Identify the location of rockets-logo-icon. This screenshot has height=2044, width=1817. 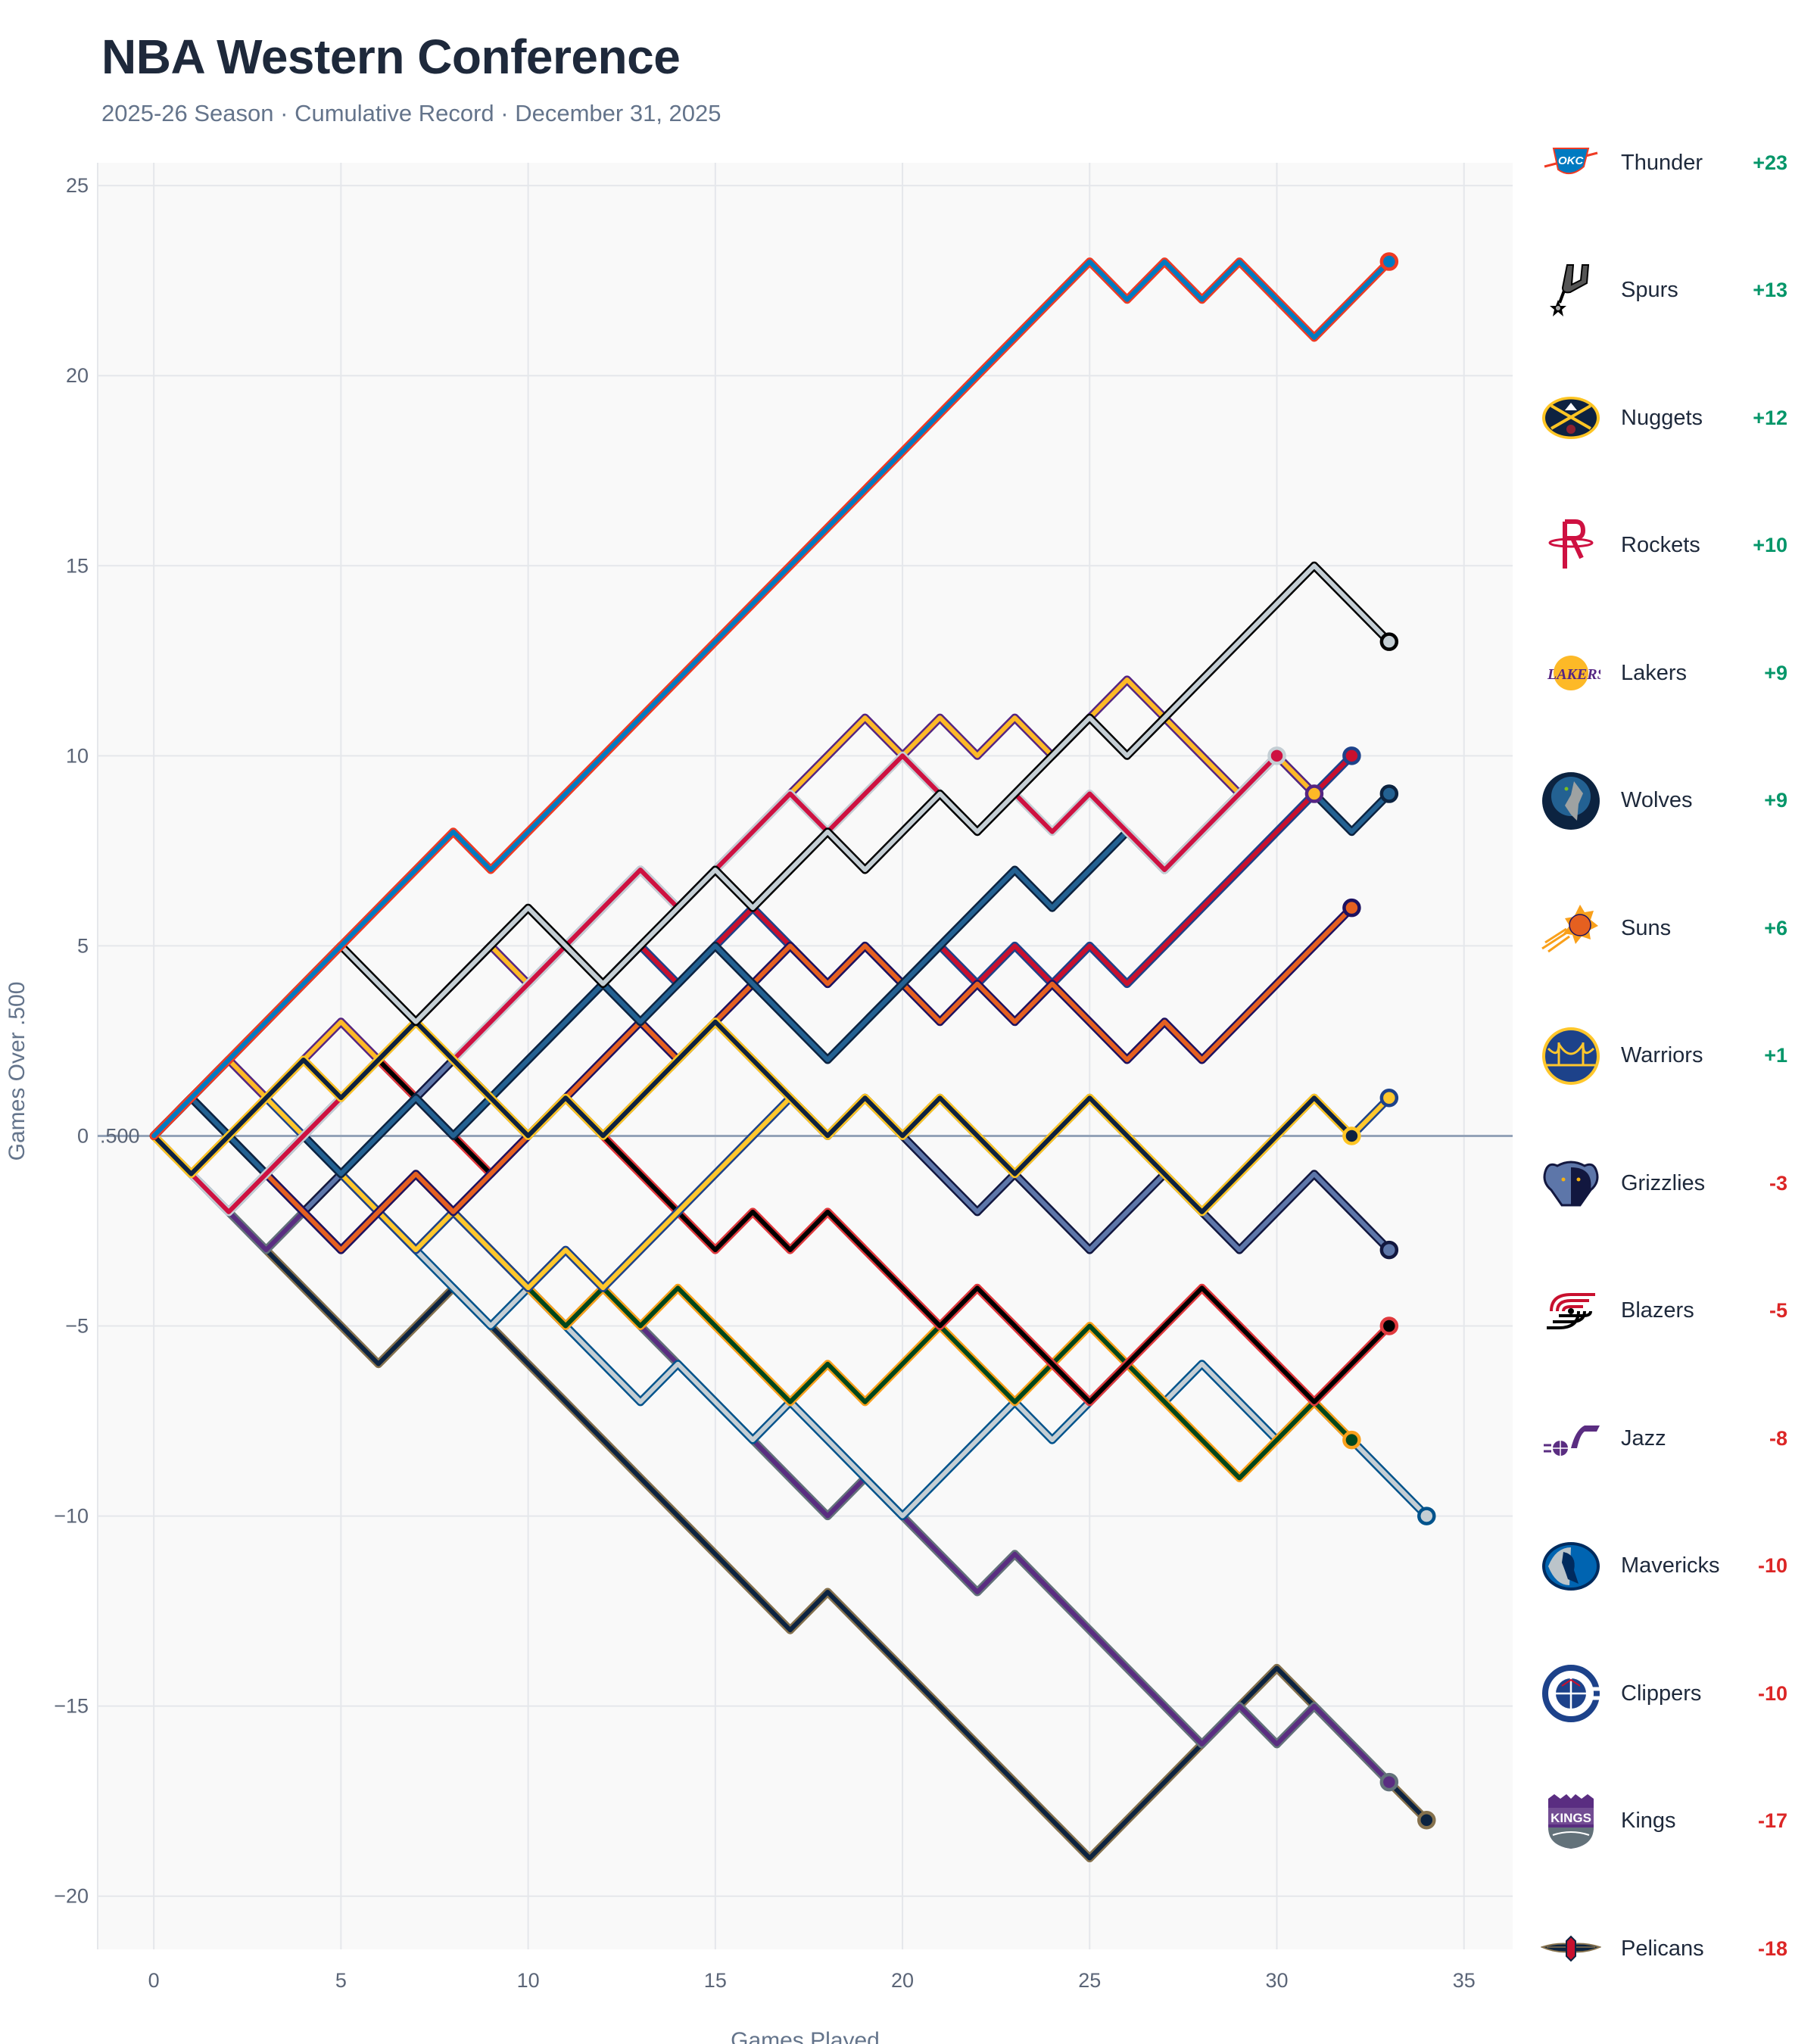
(1571, 546).